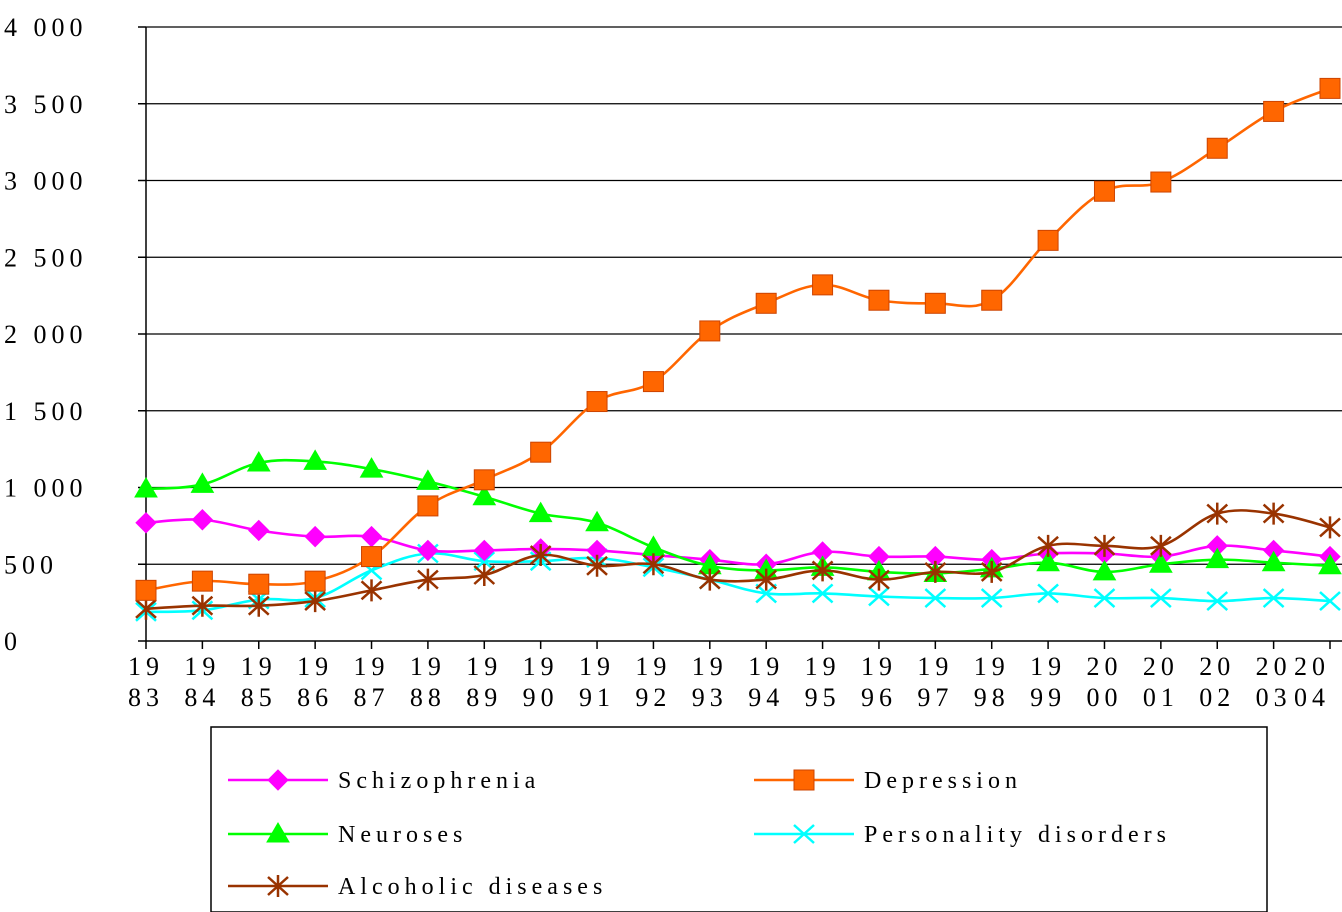 The height and width of the screenshot is (912, 1342). I want to click on x-tick-label: 19 87, so click(372, 682).